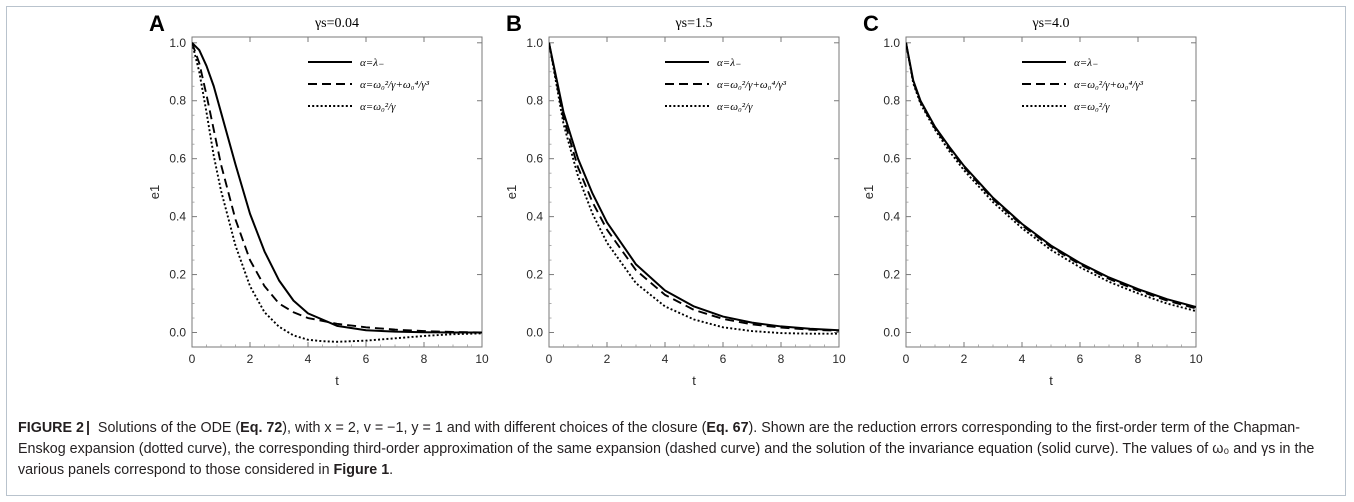 This screenshot has height=502, width=1354. What do you see at coordinates (871, 23) in the screenshot?
I see `panel-letter: C` at bounding box center [871, 23].